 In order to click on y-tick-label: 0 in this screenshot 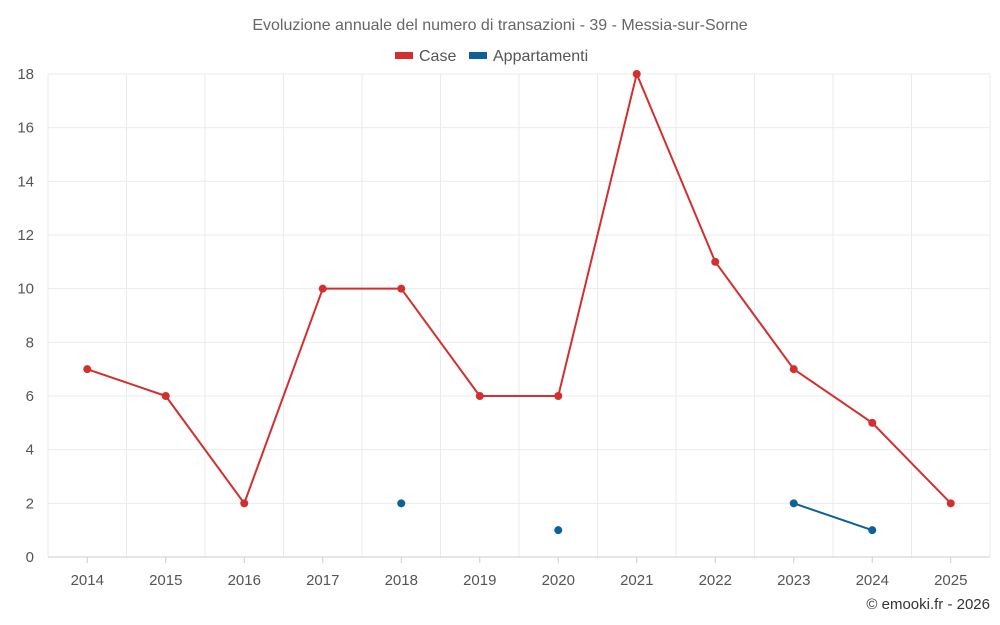, I will do `click(30, 557)`.